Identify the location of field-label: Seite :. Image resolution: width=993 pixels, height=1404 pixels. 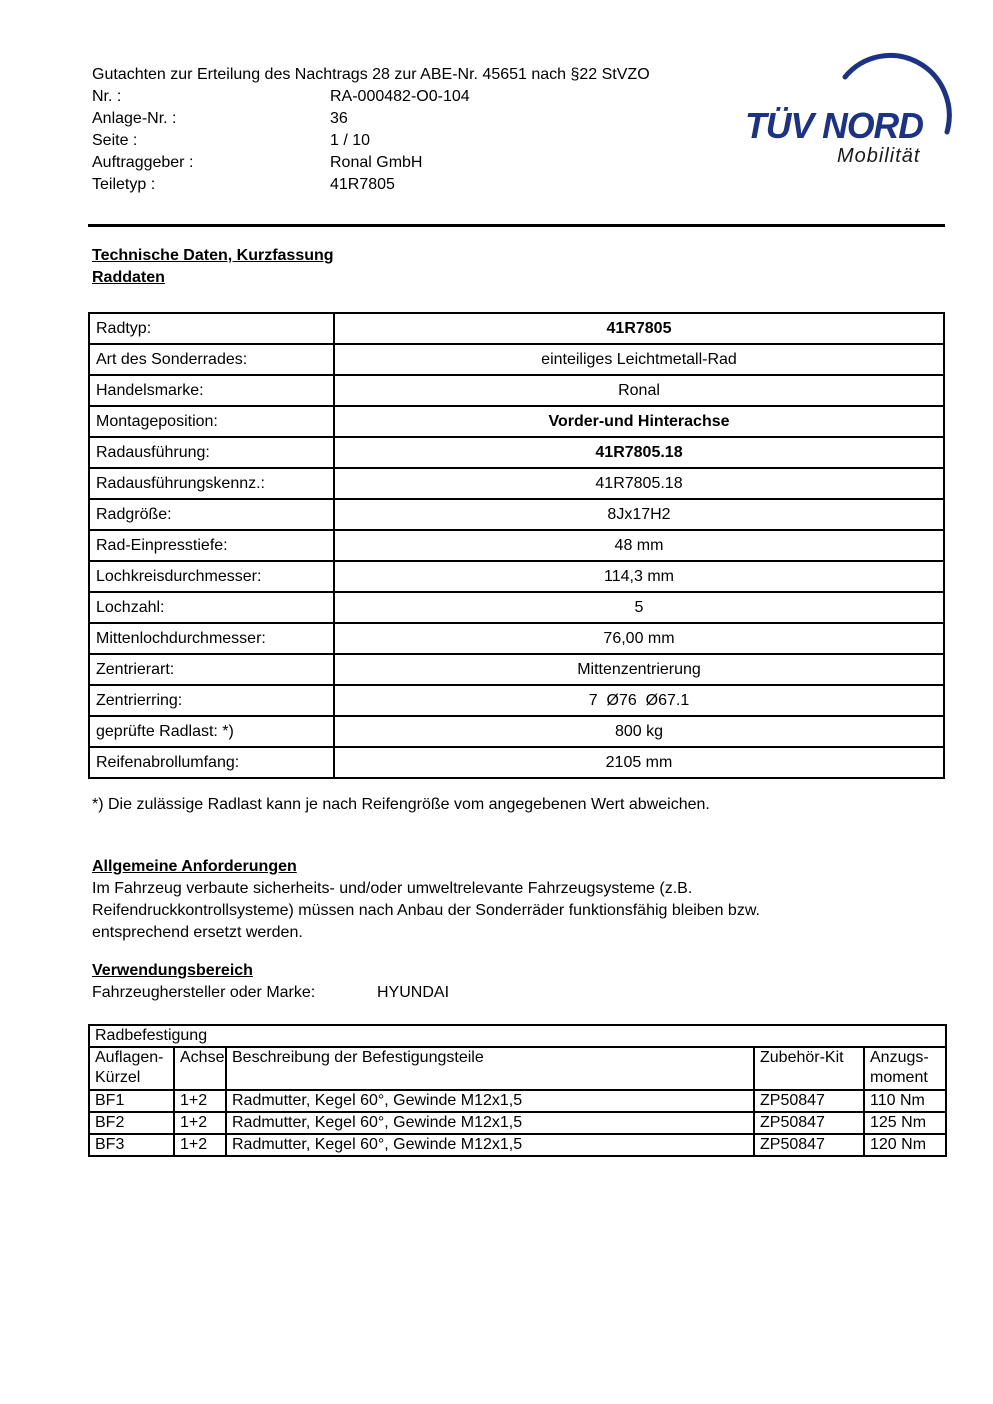
(115, 140).